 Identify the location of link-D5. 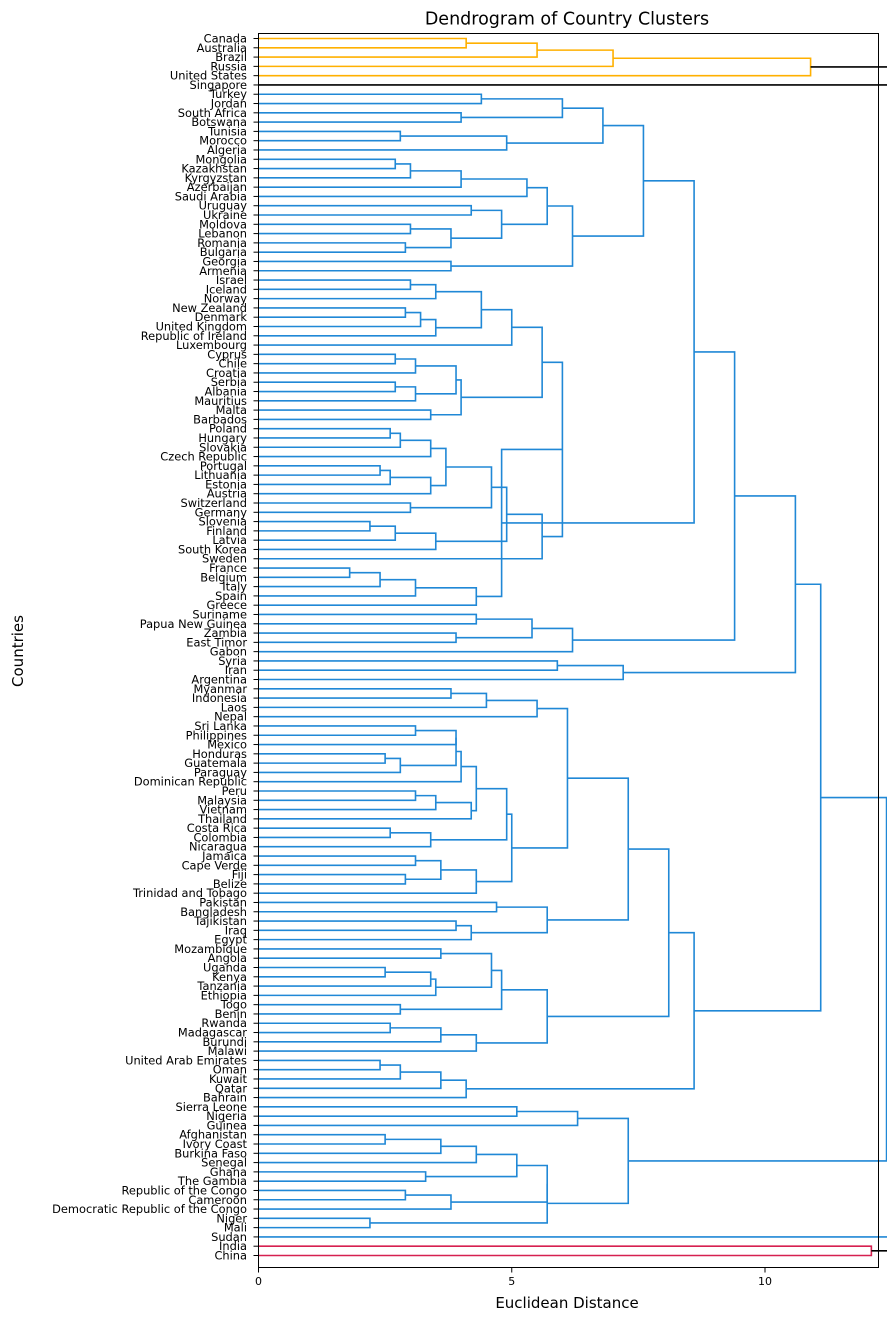
(383, 143).